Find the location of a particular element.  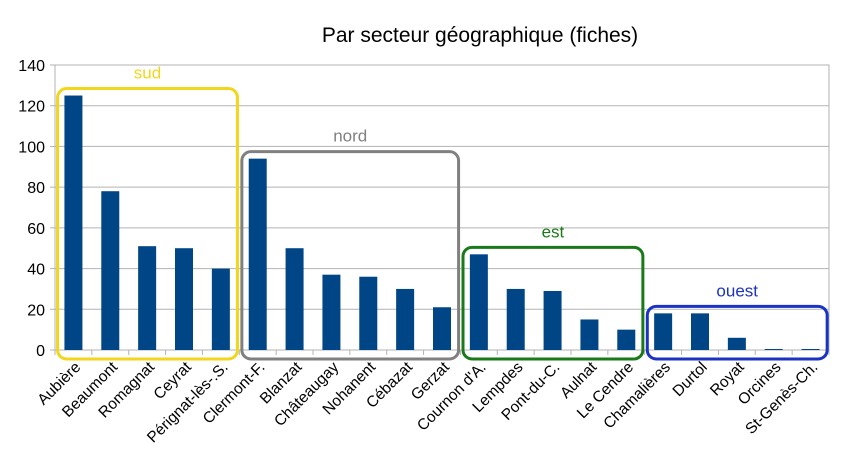

chart-title: Par secteur géographique (fiches) is located at coordinates (480, 35).